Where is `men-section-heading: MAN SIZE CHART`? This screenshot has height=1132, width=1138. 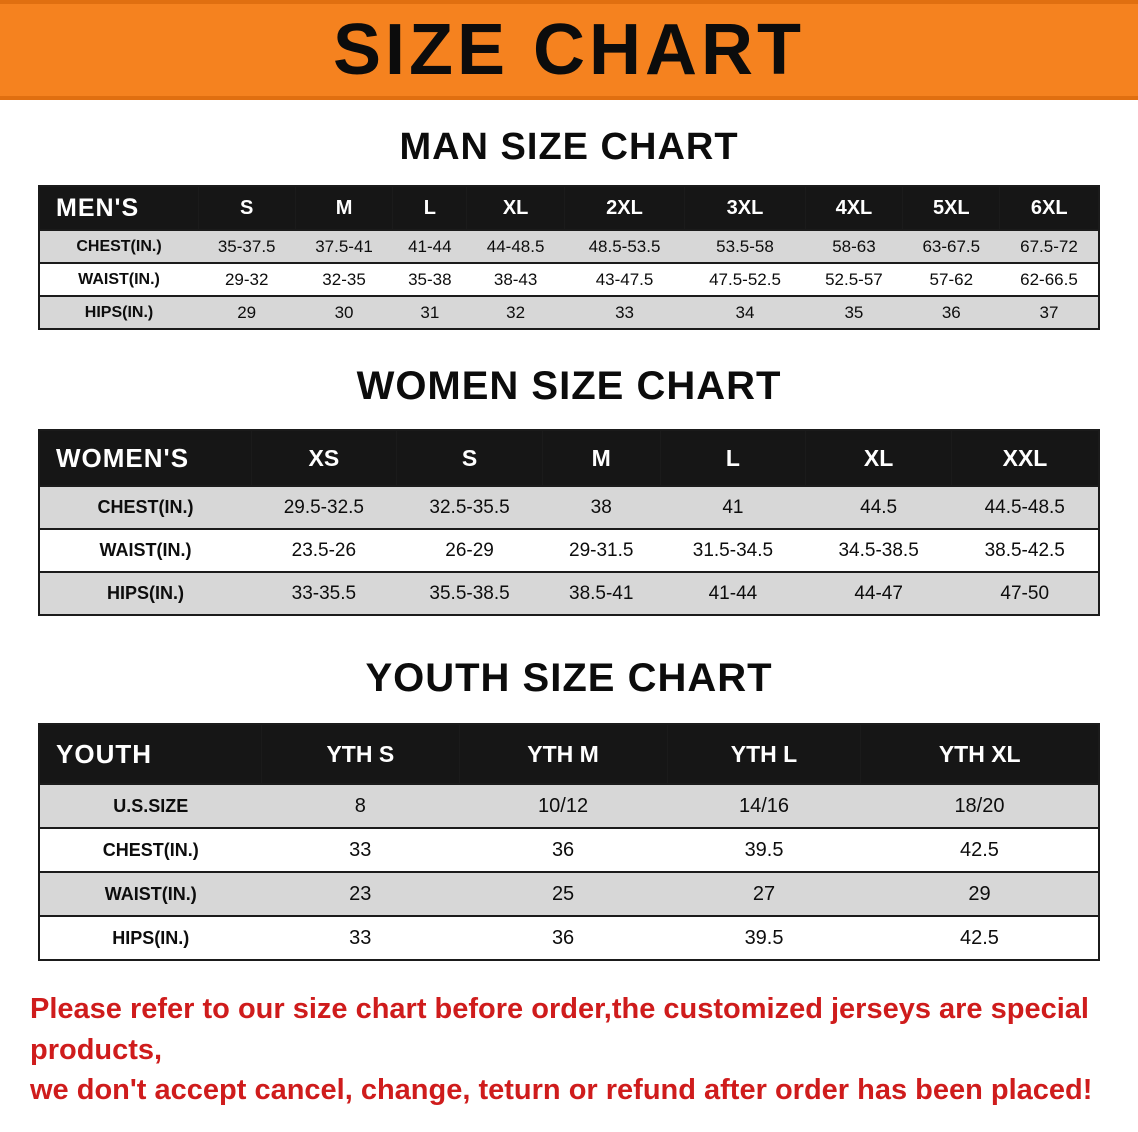
men-section-heading: MAN SIZE CHART is located at coordinates (569, 147).